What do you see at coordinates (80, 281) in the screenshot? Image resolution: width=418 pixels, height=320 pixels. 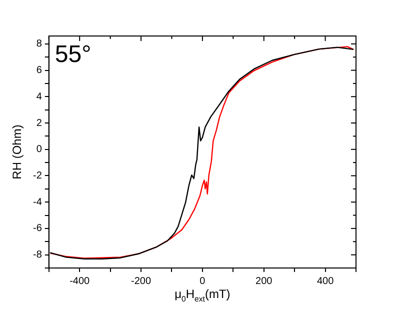 I see `x-tick-label: -400` at bounding box center [80, 281].